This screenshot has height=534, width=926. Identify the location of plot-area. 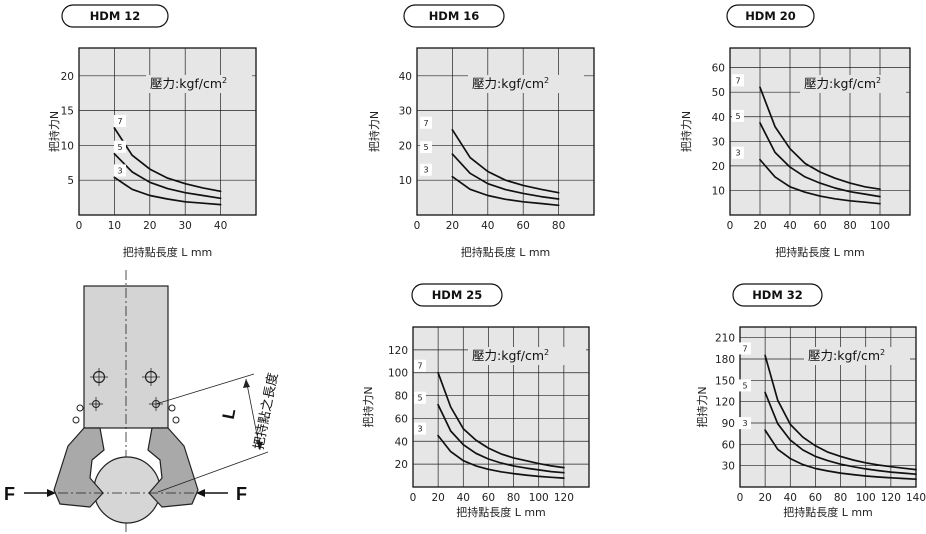
(167, 131).